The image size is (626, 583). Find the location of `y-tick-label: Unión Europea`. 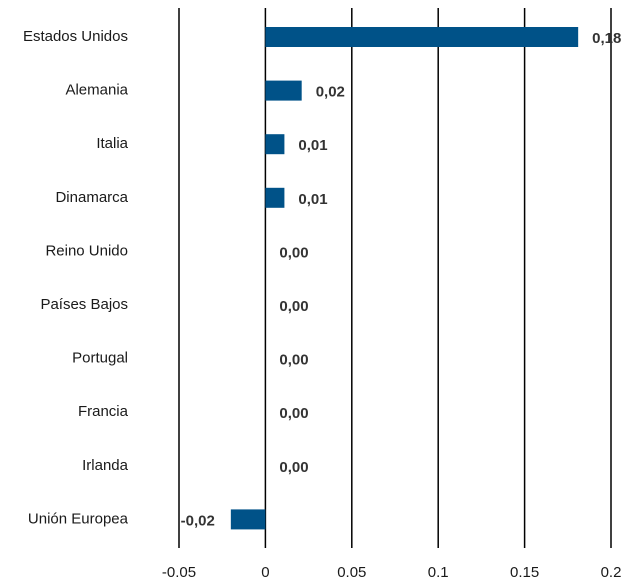

y-tick-label: Unión Europea is located at coordinates (78, 518).